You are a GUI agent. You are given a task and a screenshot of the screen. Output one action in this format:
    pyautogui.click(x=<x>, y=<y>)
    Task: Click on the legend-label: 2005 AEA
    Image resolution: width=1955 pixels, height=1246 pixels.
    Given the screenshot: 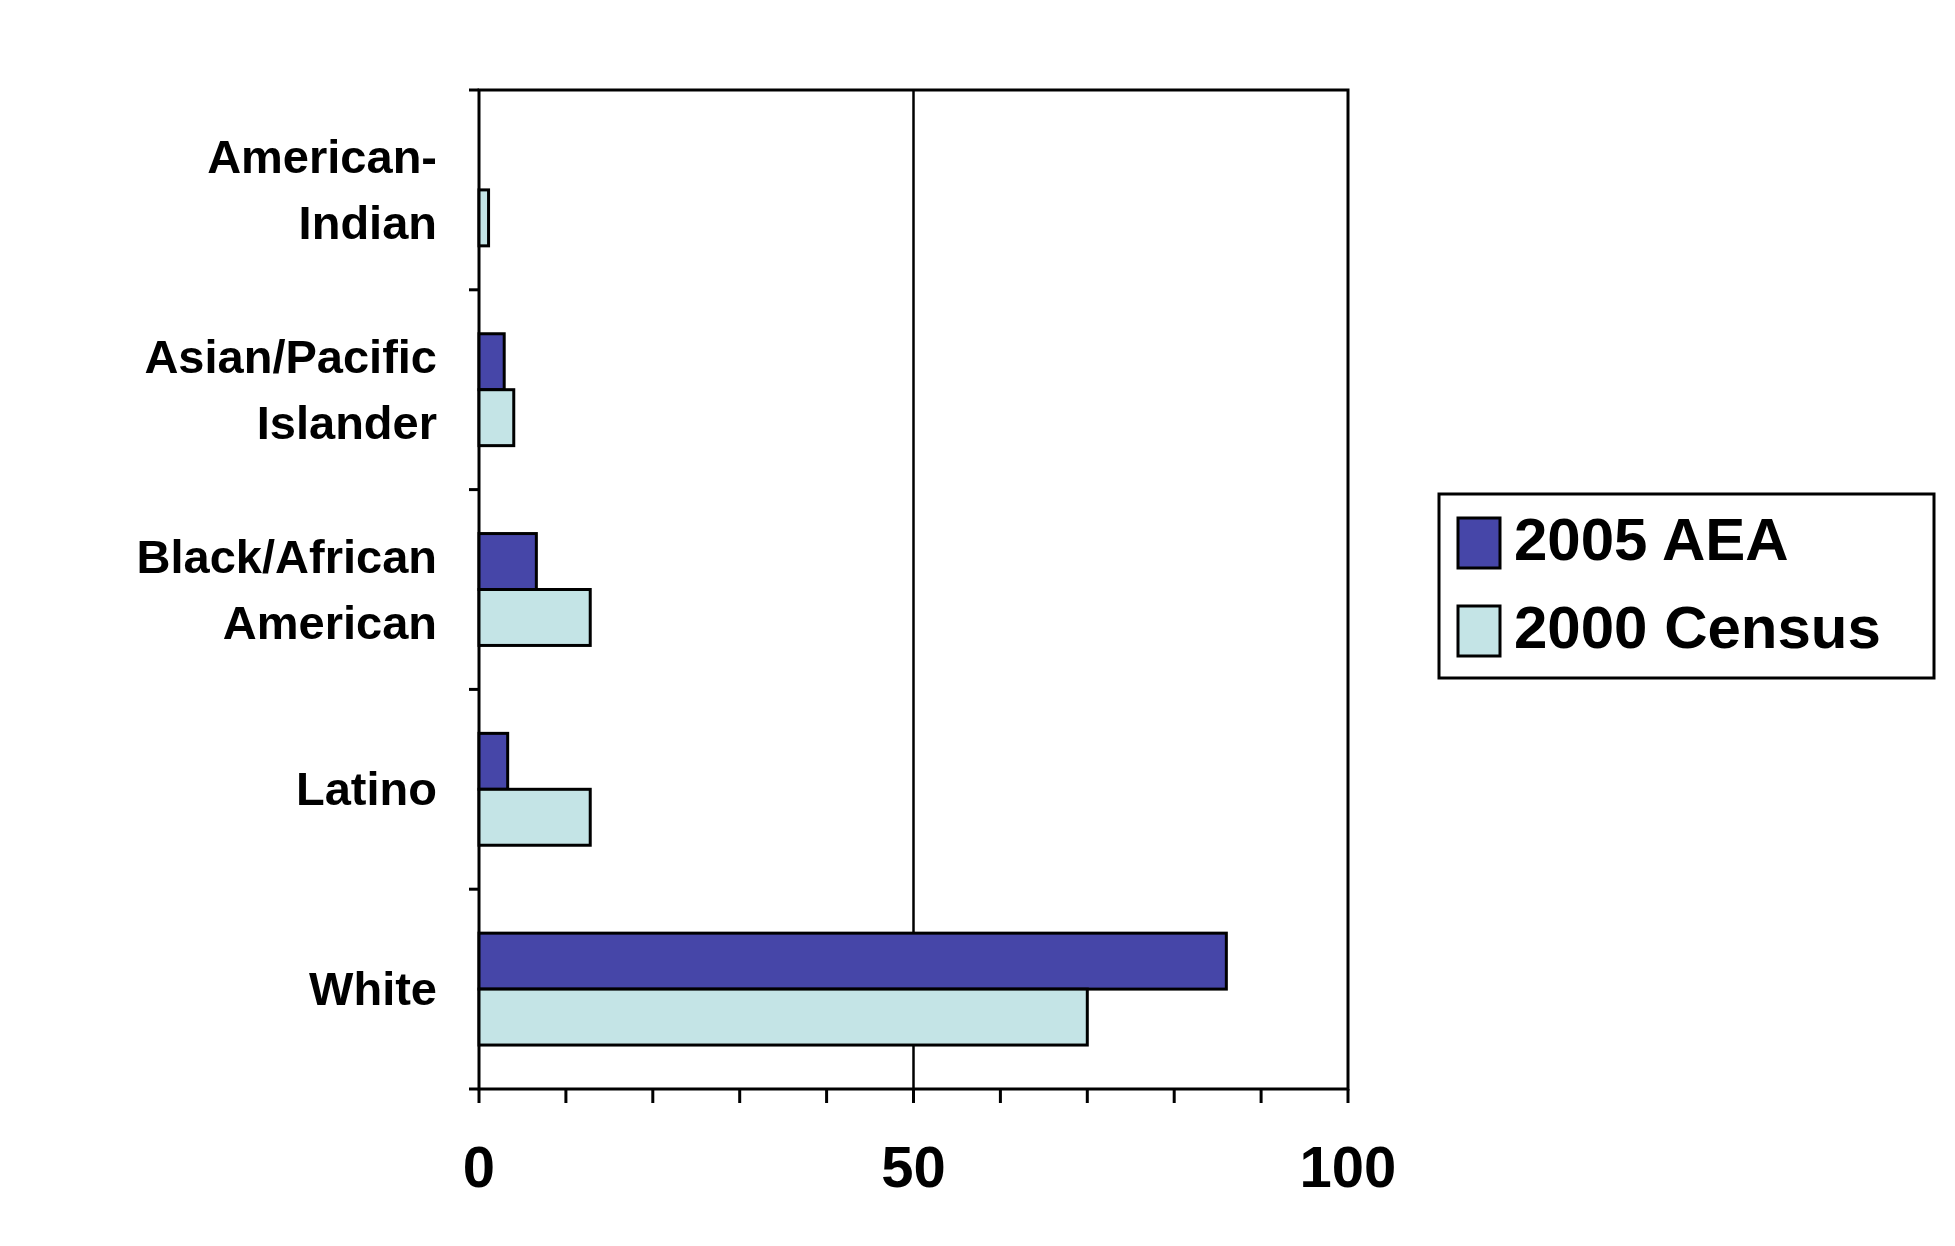 What is the action you would take?
    pyautogui.click(x=1651, y=539)
    